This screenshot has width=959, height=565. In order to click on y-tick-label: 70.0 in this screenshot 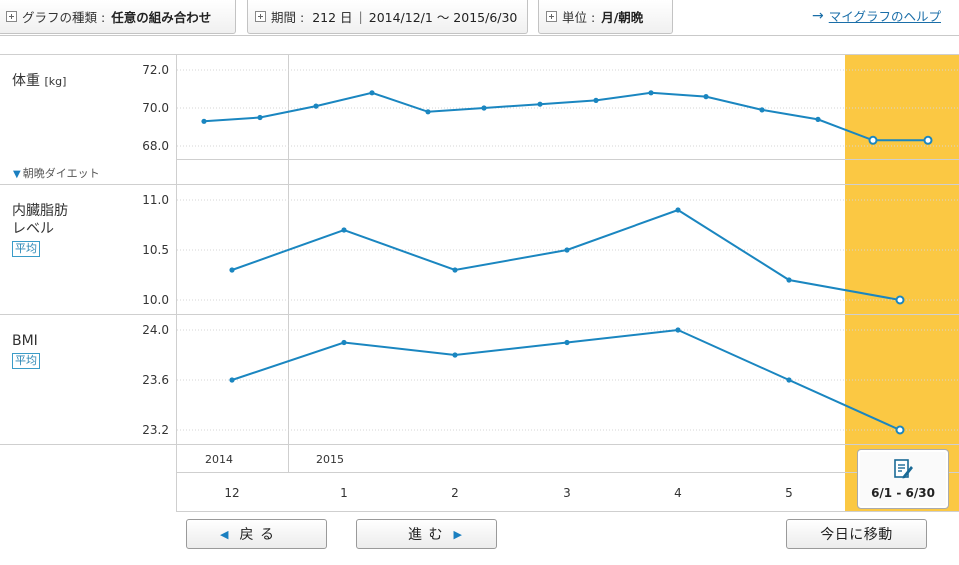, I will do `click(155, 108)`.